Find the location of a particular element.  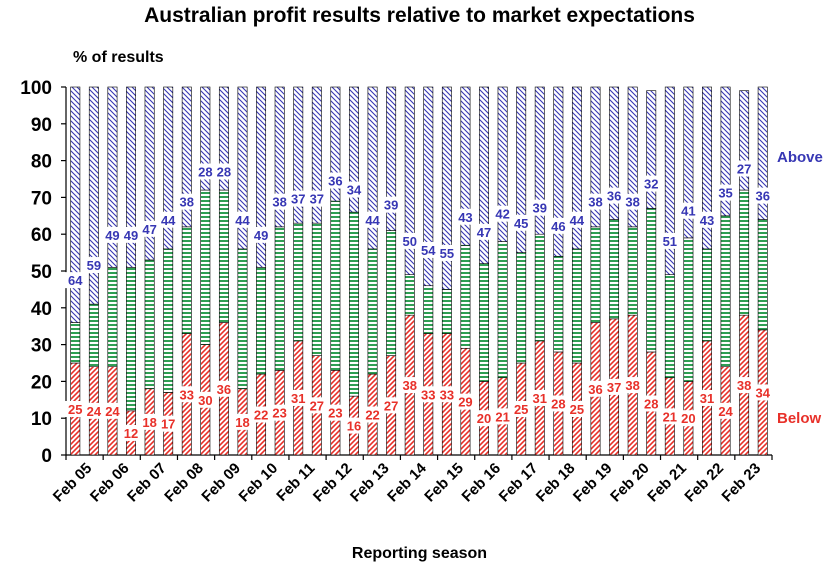

data-label-above: 41 is located at coordinates (688, 211).